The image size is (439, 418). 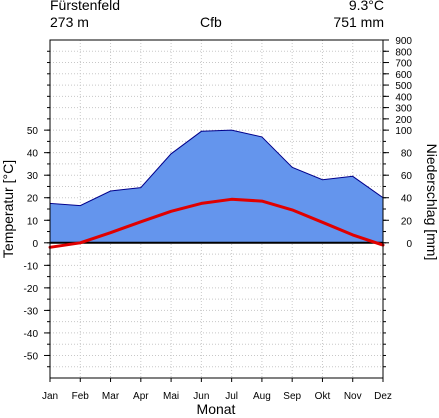 I want to click on temperature-tick-label: -10, so click(x=31, y=266).